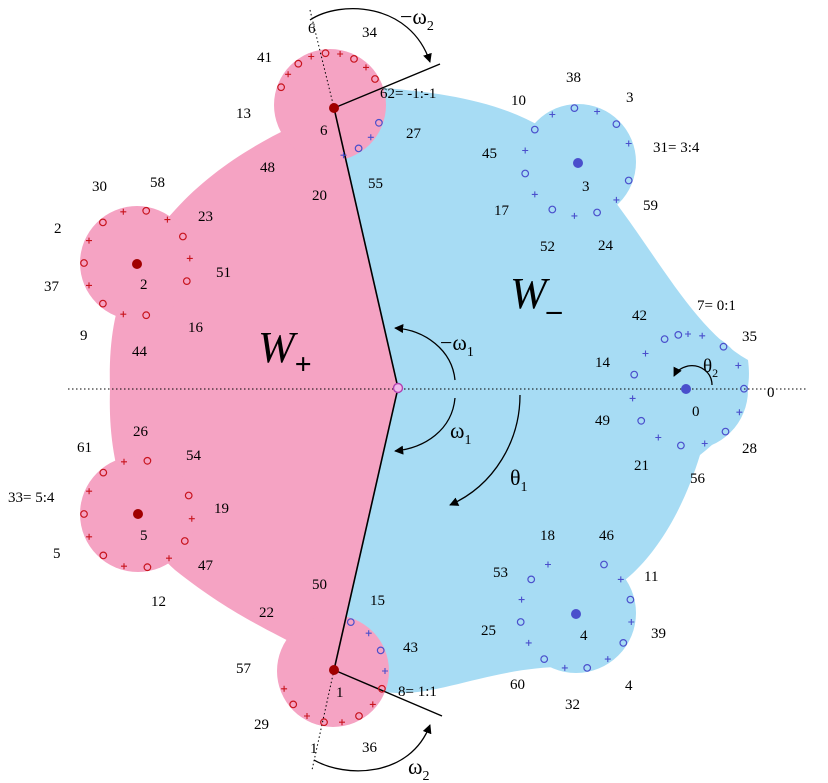  I want to click on point-label: 17, so click(502, 211).